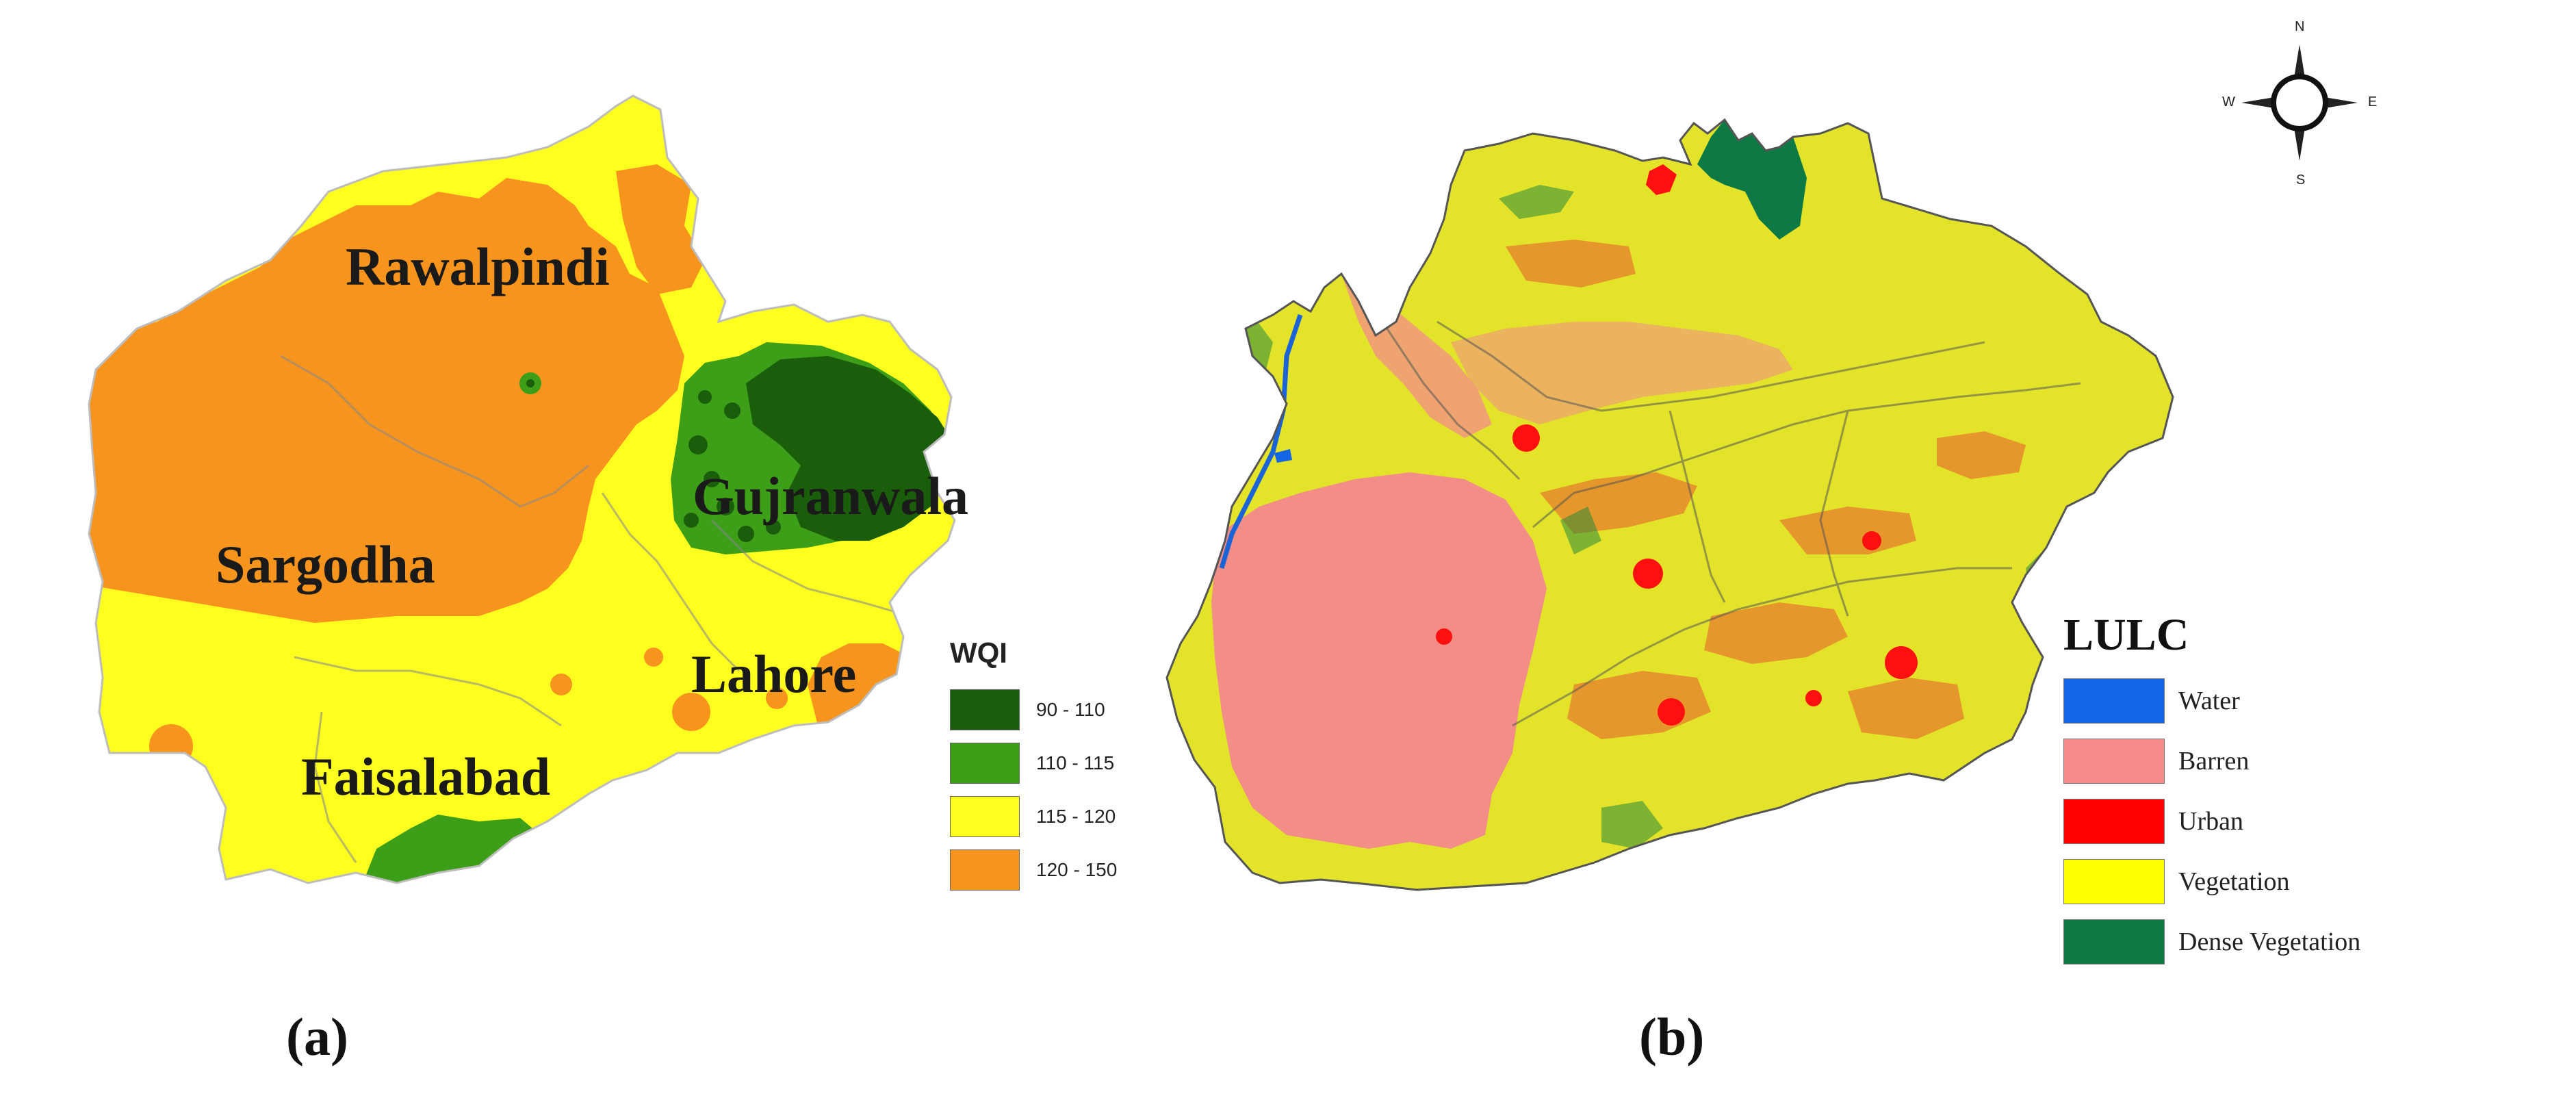  Describe the element at coordinates (2228, 102) in the screenshot. I see `compass-west-label: W` at that location.